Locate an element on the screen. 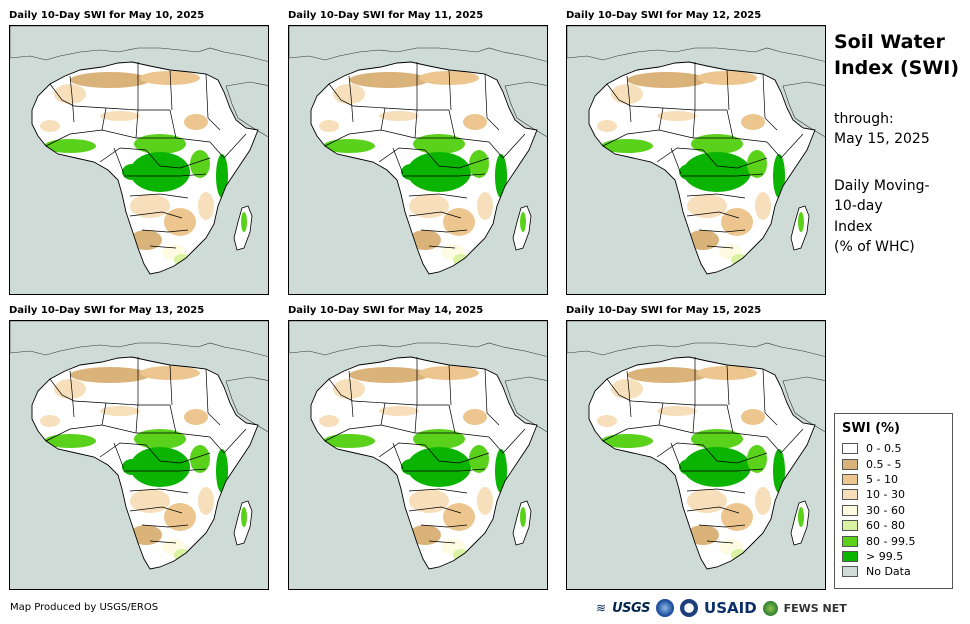  legend-item: 80 - 99.5 is located at coordinates (897, 540).